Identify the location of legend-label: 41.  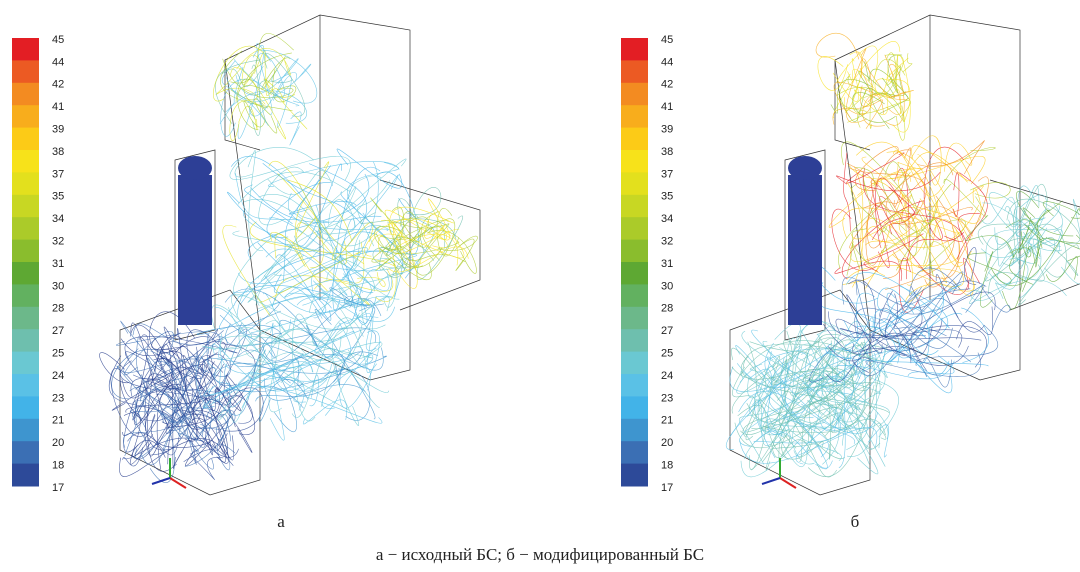
(58, 107).